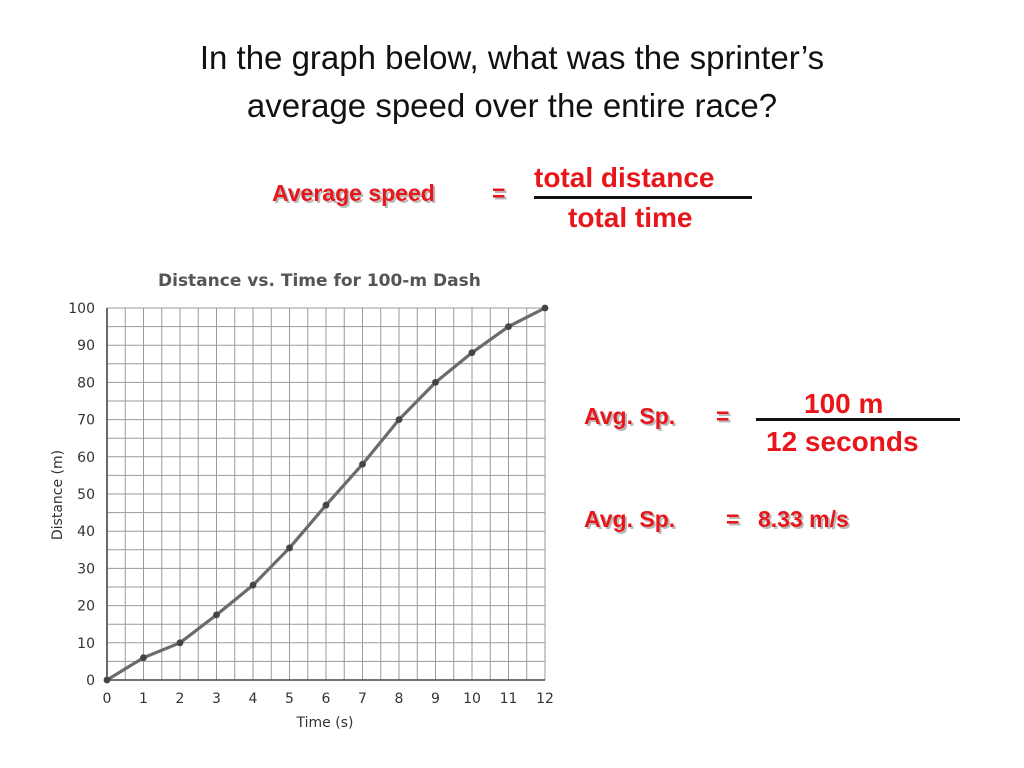  I want to click on x-axis-title: Time (s), so click(325, 723).